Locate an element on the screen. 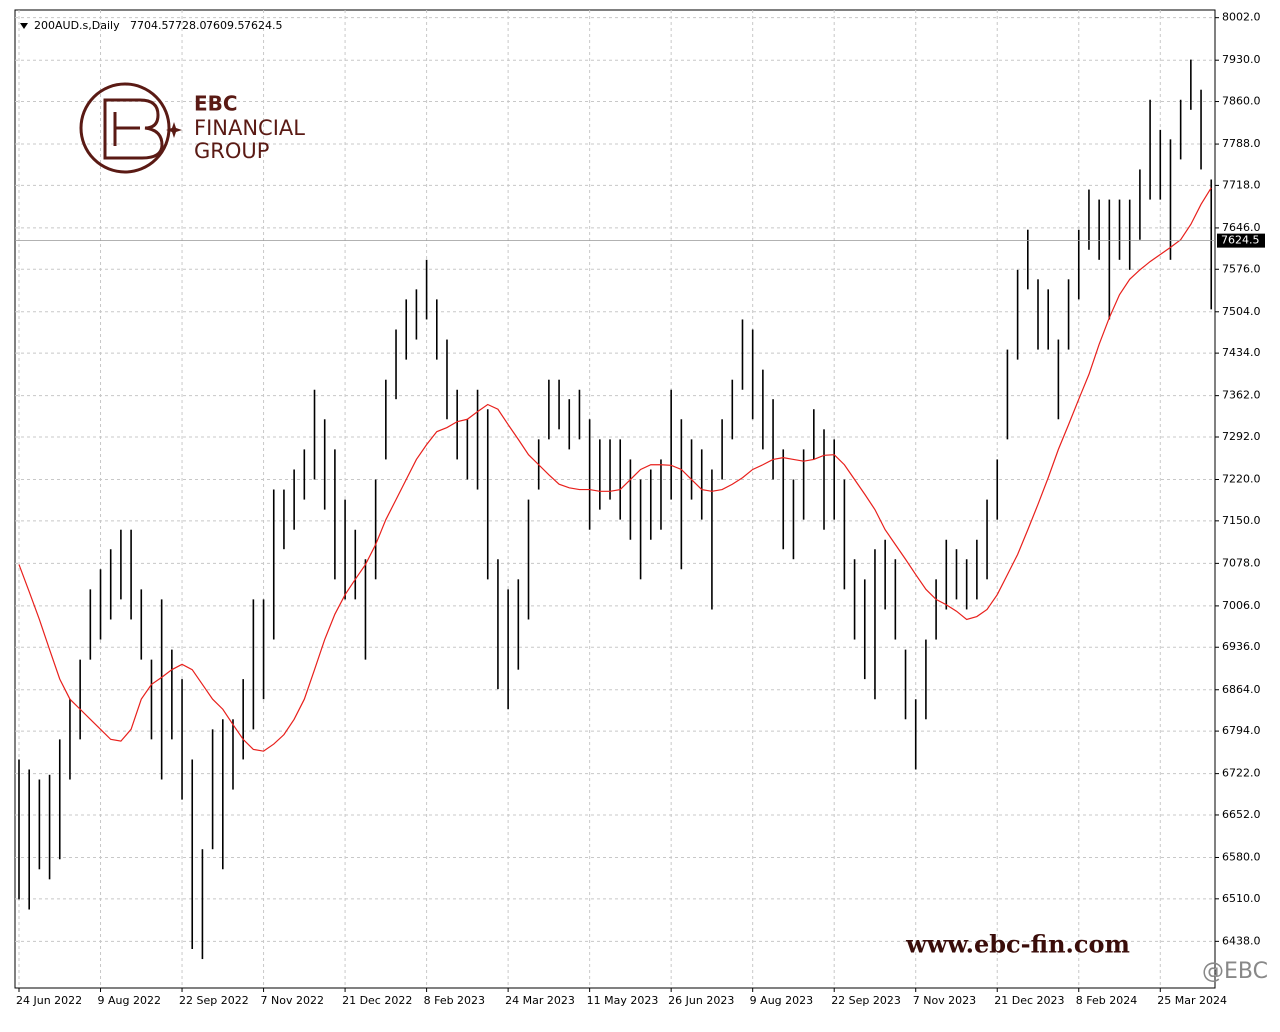 This screenshot has height=1032, width=1280. x-tick-label: 21 Dec 2023 is located at coordinates (1029, 1000).